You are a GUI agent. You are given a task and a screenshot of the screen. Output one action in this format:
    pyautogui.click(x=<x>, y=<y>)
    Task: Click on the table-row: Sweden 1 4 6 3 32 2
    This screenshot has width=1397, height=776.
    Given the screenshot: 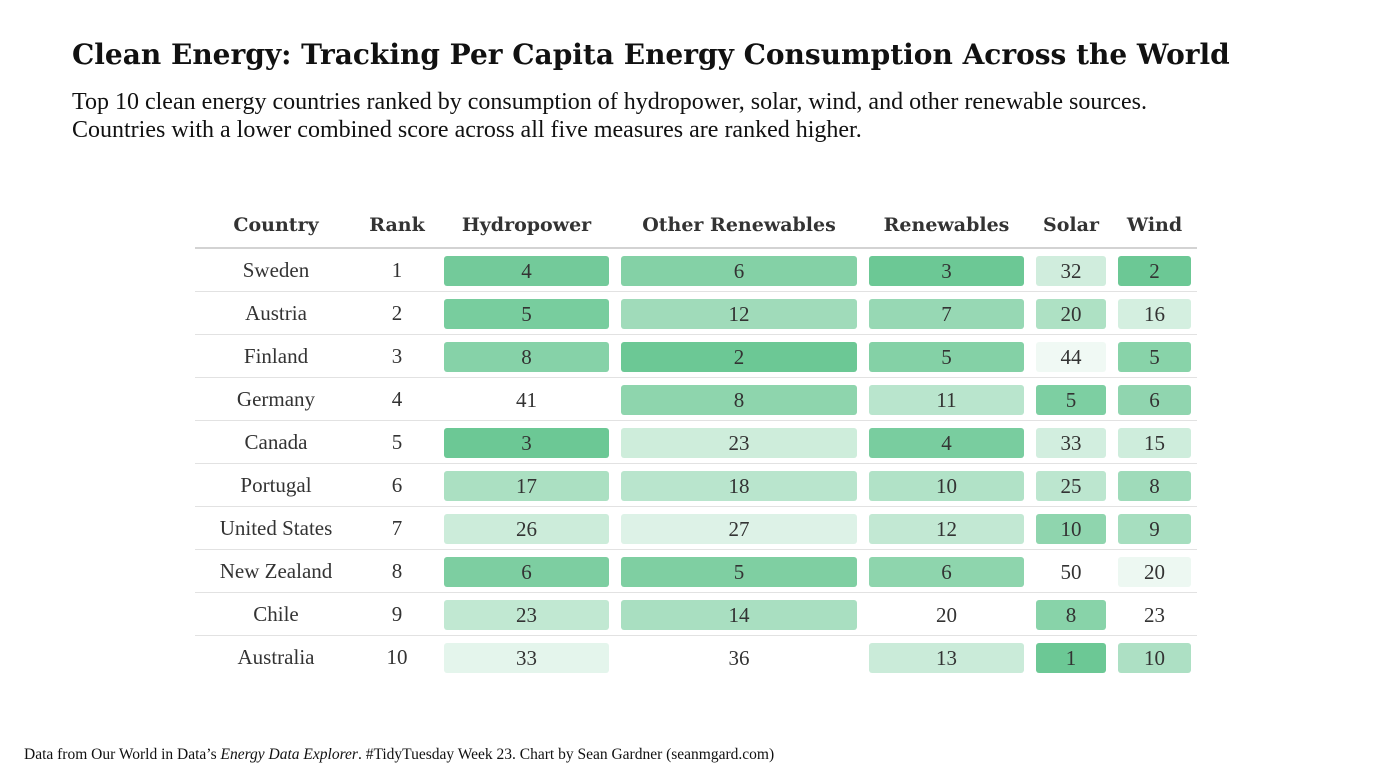 What is the action you would take?
    pyautogui.click(x=696, y=270)
    